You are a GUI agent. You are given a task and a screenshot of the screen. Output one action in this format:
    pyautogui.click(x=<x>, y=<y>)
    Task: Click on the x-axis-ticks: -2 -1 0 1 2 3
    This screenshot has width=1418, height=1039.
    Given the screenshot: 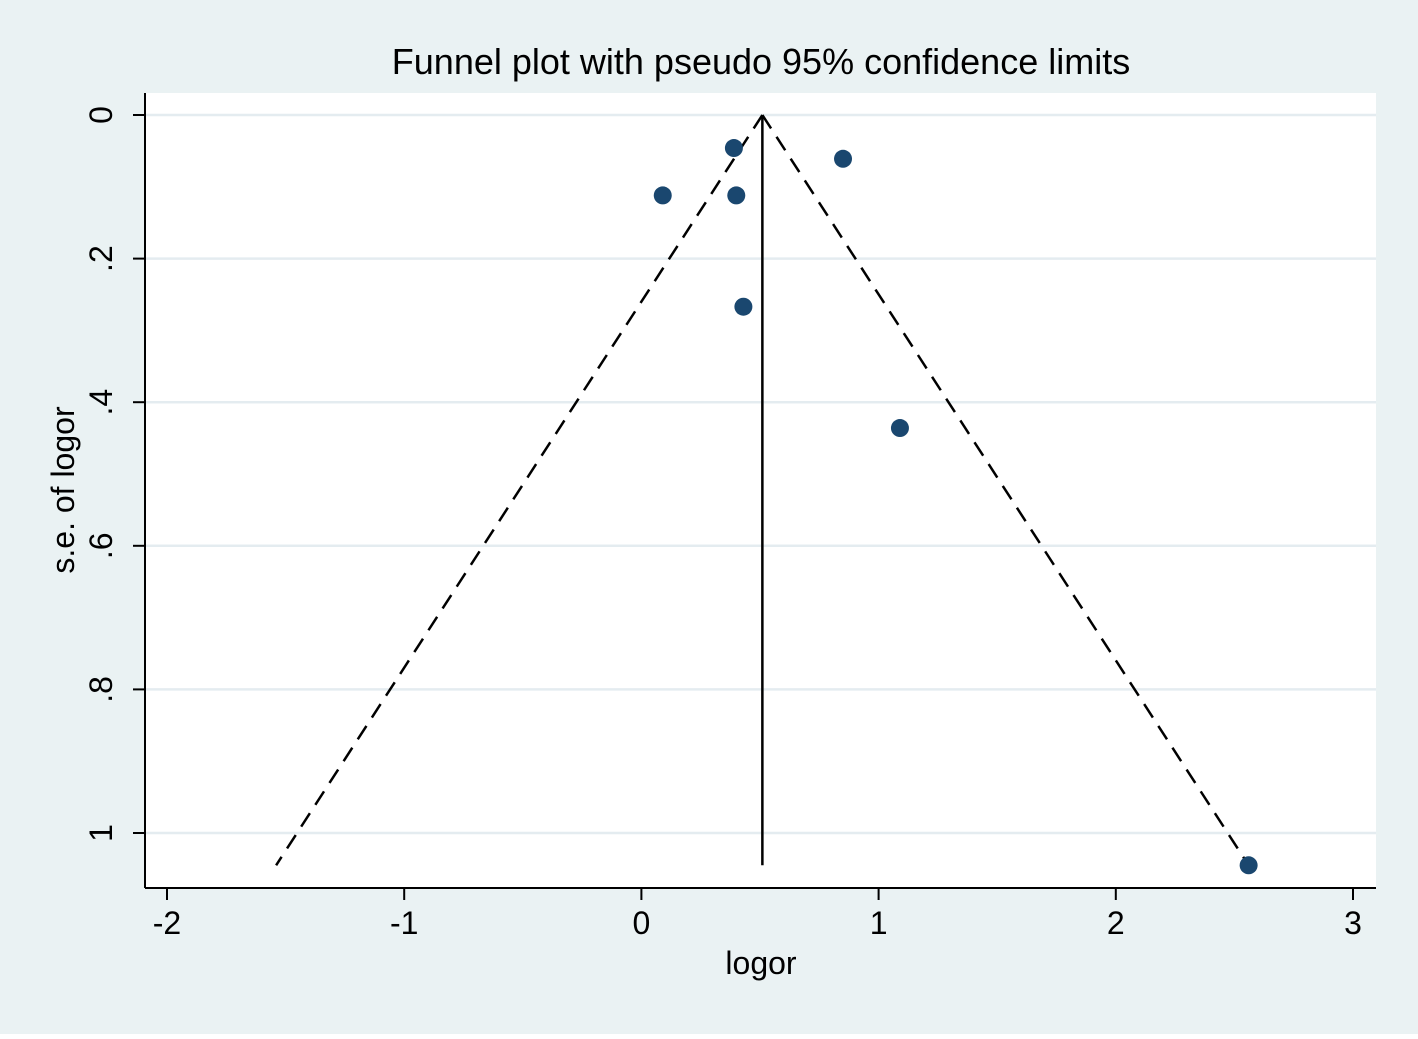 What is the action you would take?
    pyautogui.click(x=757, y=914)
    